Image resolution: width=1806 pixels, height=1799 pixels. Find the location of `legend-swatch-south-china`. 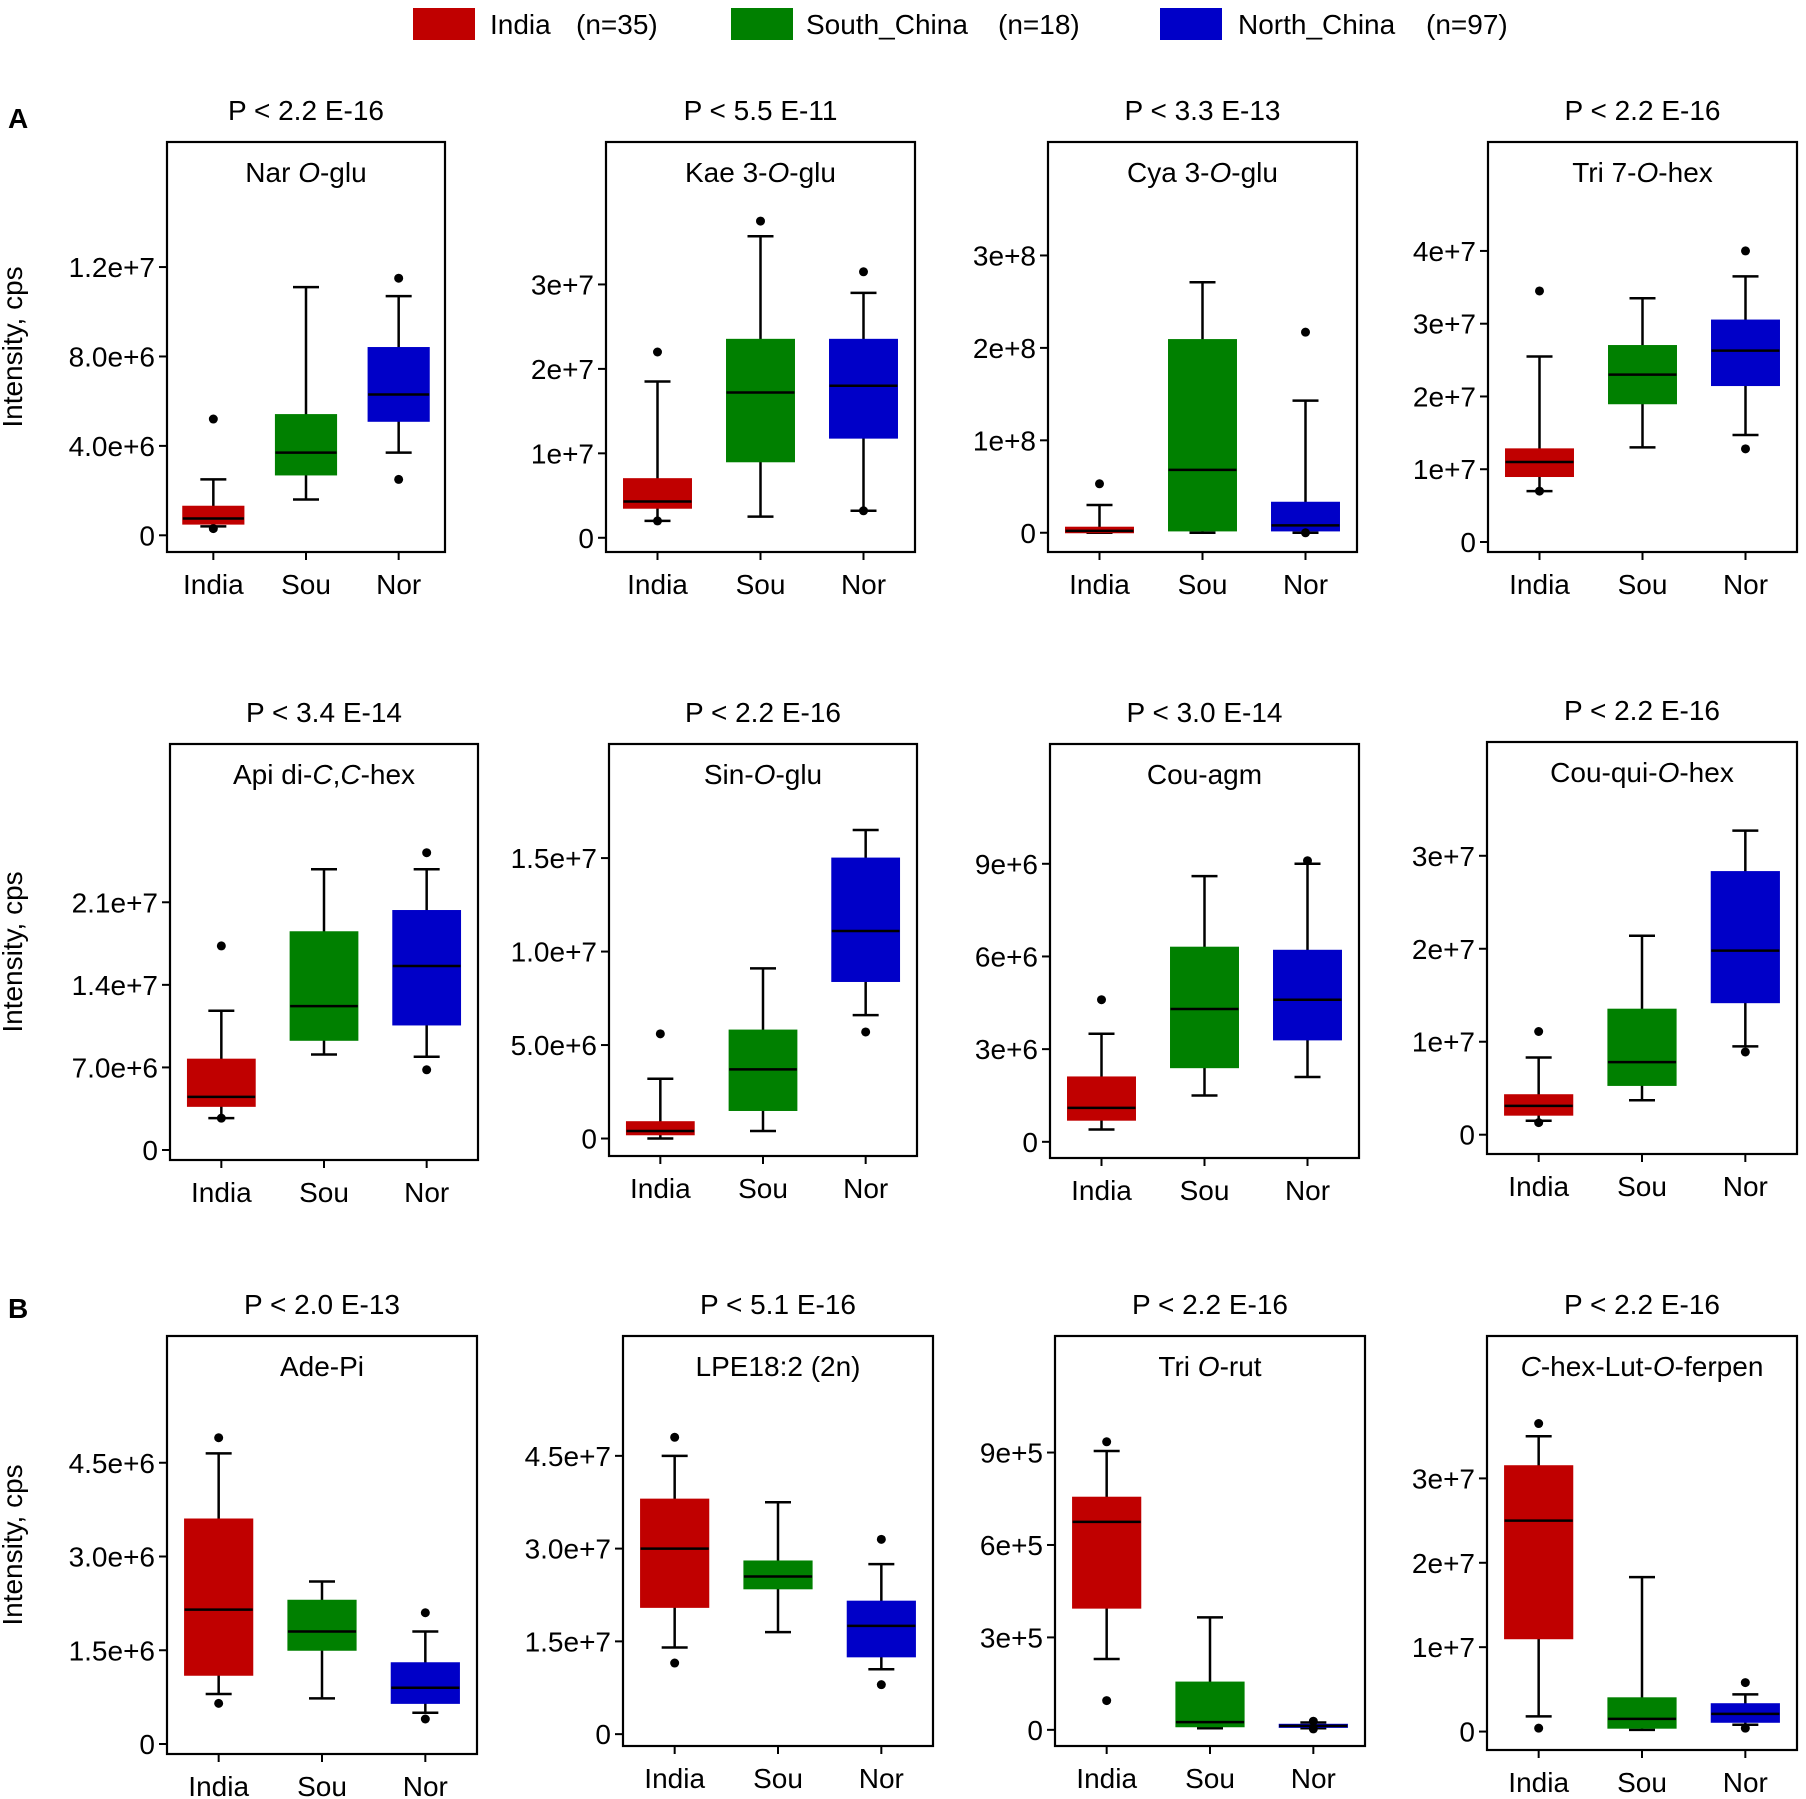

legend-swatch-south-china is located at coordinates (762, 24).